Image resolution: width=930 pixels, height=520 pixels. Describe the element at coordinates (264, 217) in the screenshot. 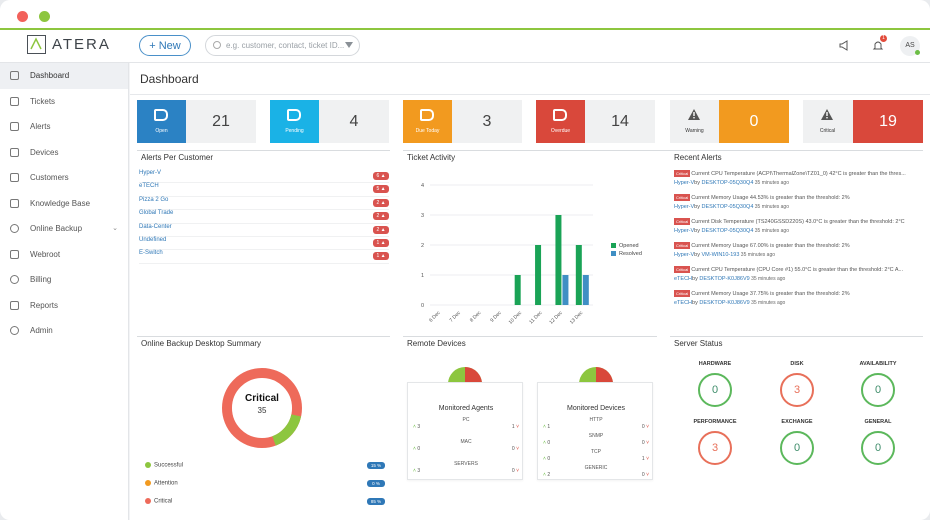

I see `list-item: Global Trade 2 ▲` at that location.